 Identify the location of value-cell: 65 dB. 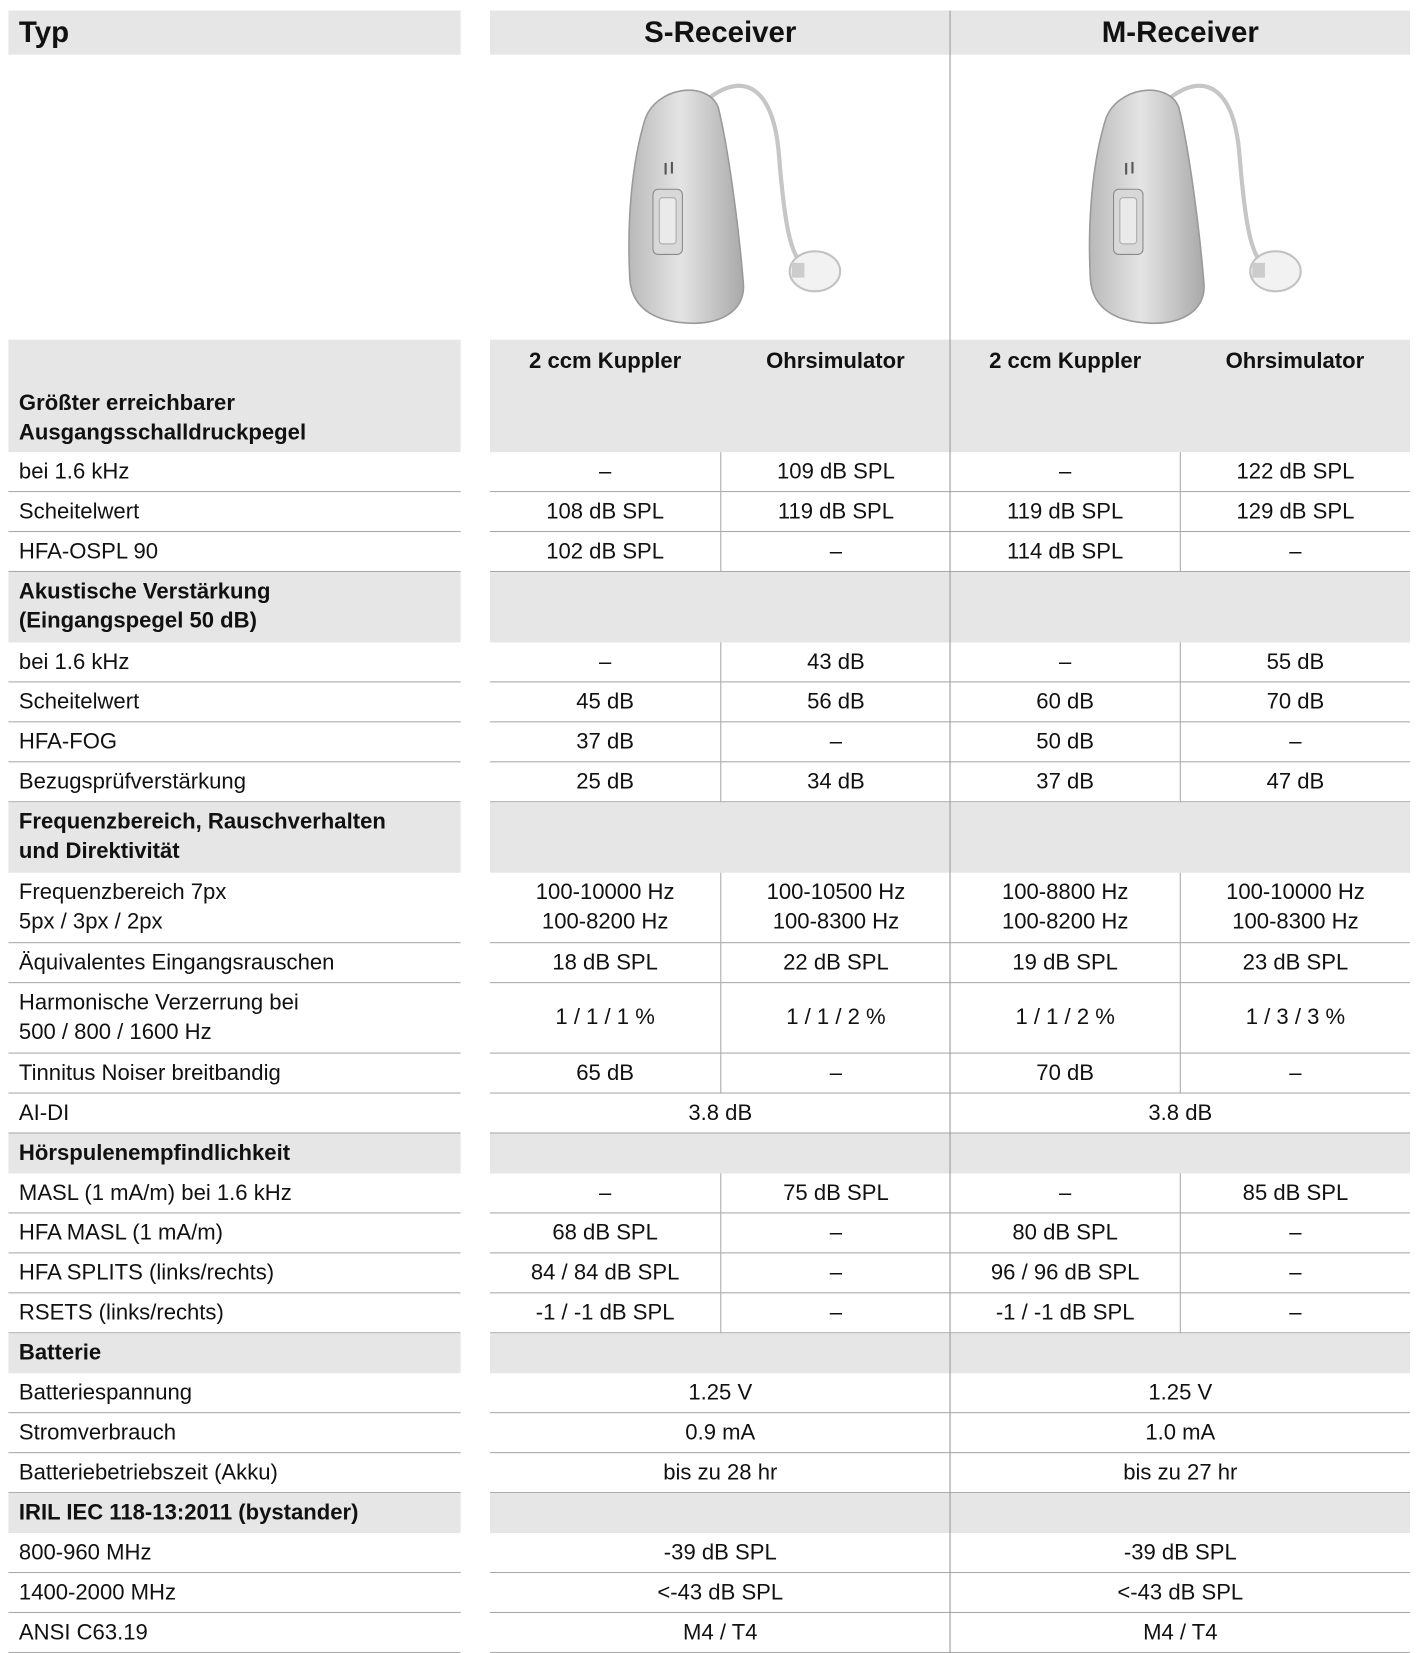
(605, 1074).